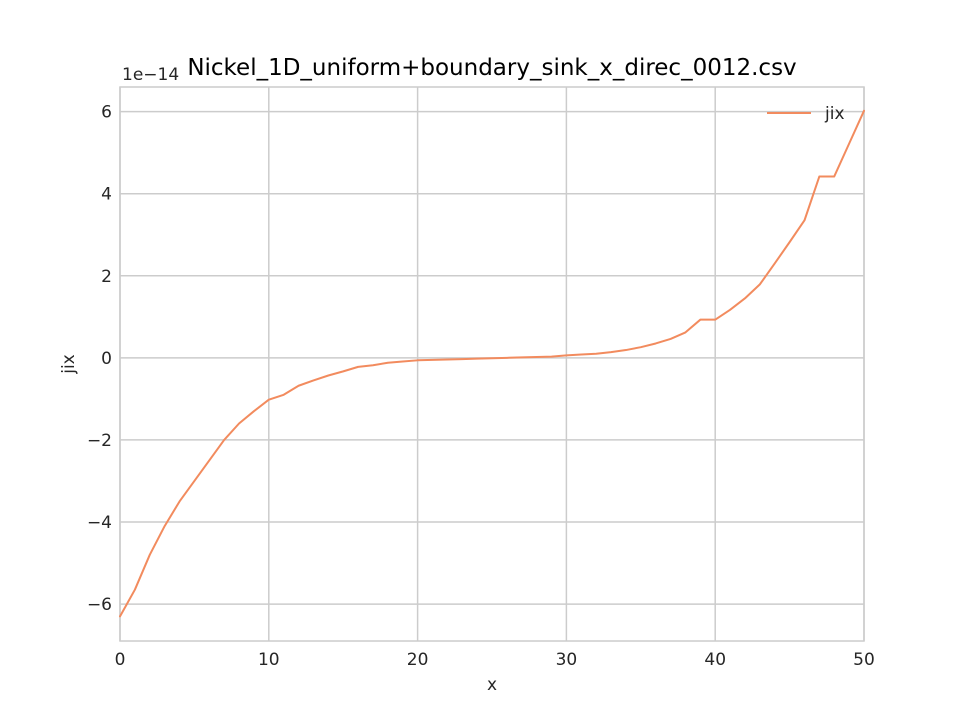  I want to click on x-tick-label: 50, so click(864, 660).